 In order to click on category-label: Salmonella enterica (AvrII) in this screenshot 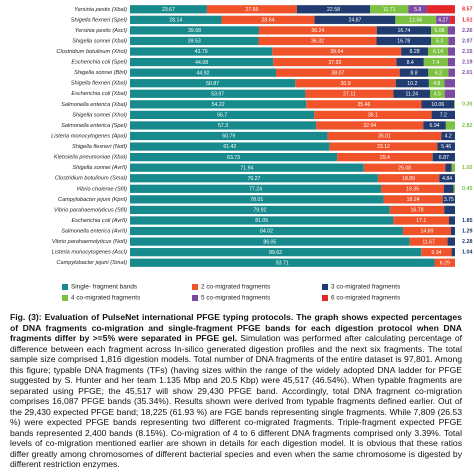, I will do `click(94, 232)`.